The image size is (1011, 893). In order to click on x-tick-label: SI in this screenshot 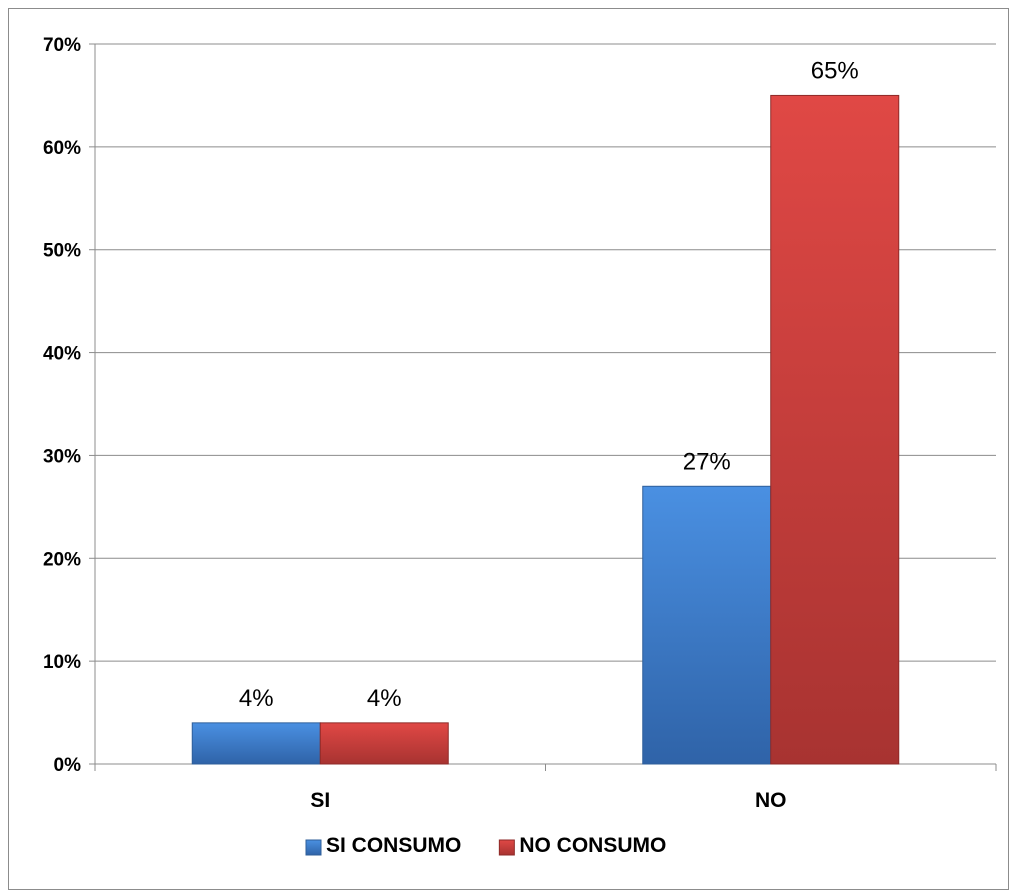, I will do `click(320, 800)`.